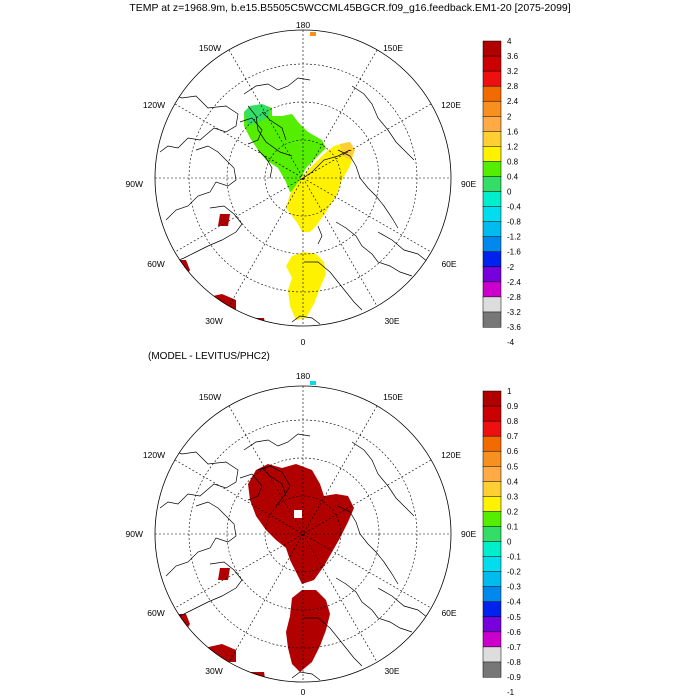 This screenshot has height=700, width=700. I want to click on bottom-colorbar-tick-label: 0.4, so click(513, 481).